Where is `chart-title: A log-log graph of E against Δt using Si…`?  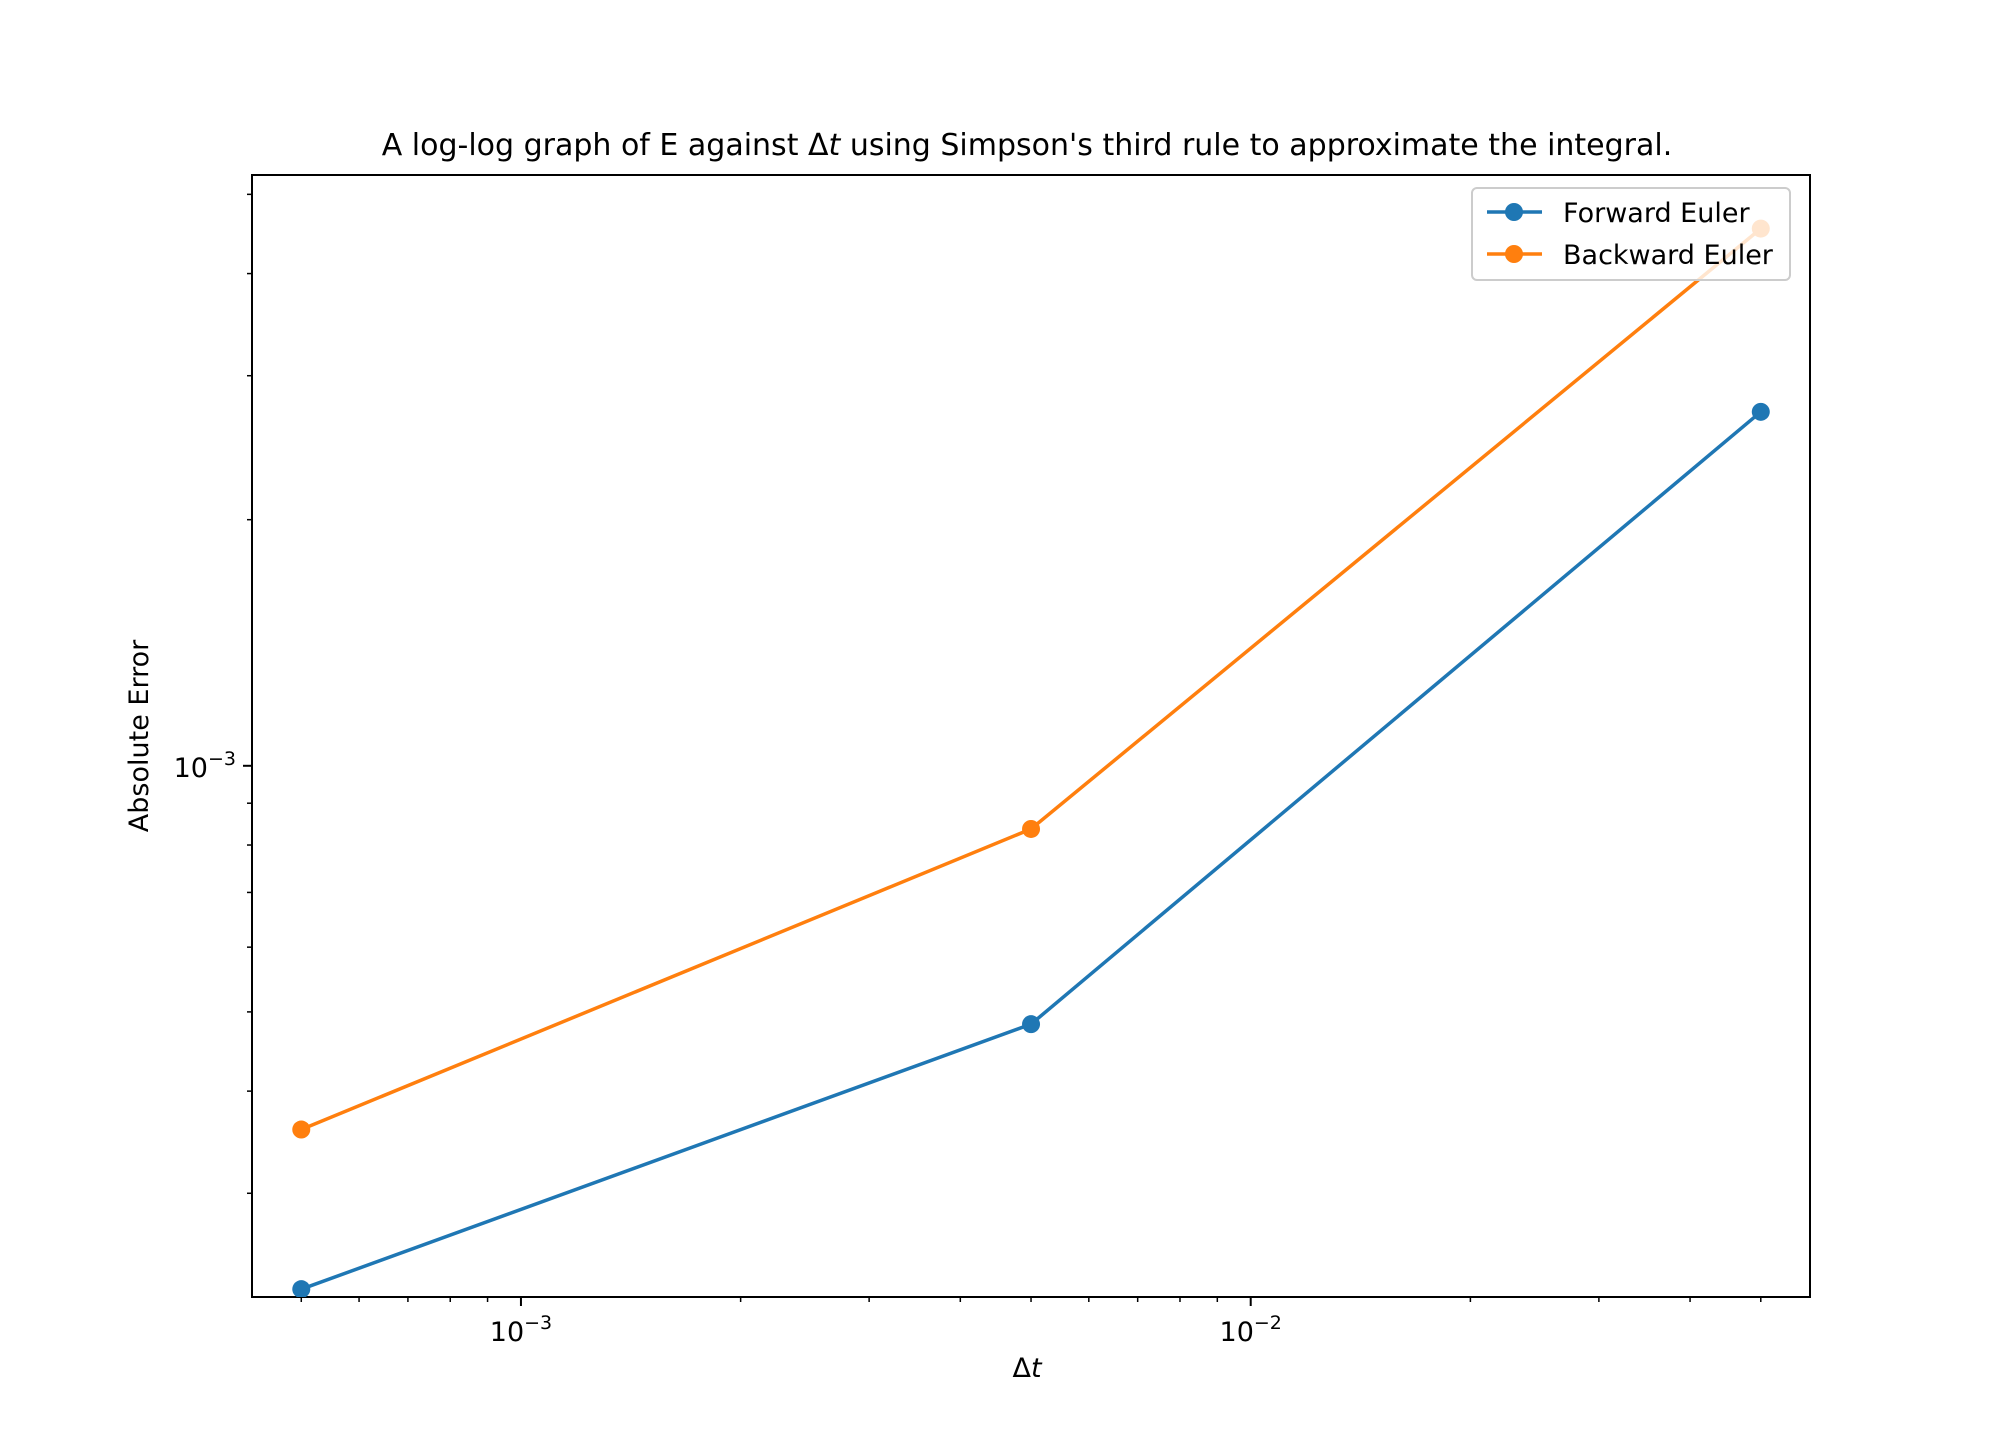
chart-title: A log-log graph of E against Δt using Si… is located at coordinates (1027, 145).